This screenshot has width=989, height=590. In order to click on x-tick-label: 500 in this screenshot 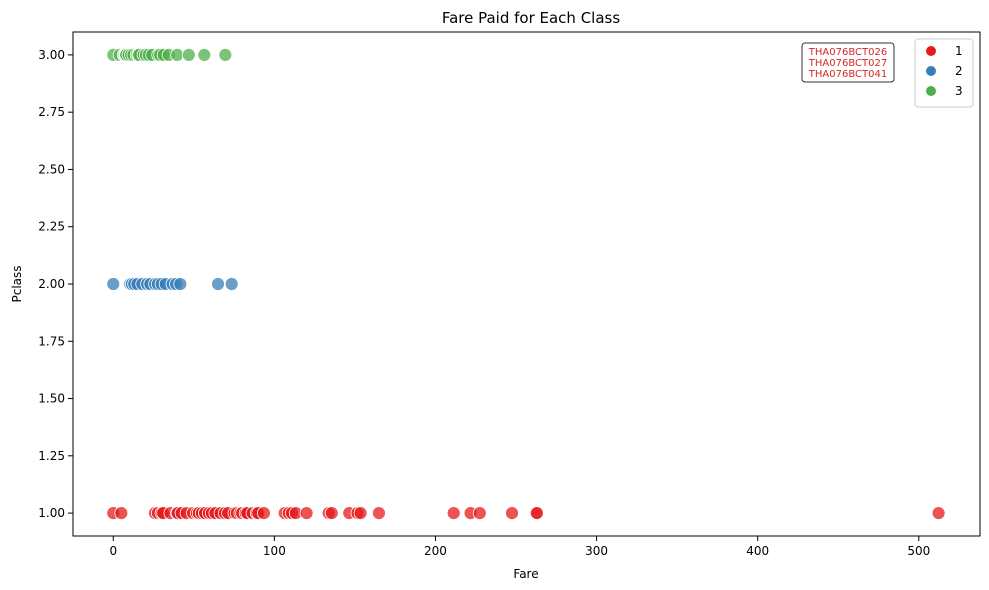, I will do `click(918, 551)`.